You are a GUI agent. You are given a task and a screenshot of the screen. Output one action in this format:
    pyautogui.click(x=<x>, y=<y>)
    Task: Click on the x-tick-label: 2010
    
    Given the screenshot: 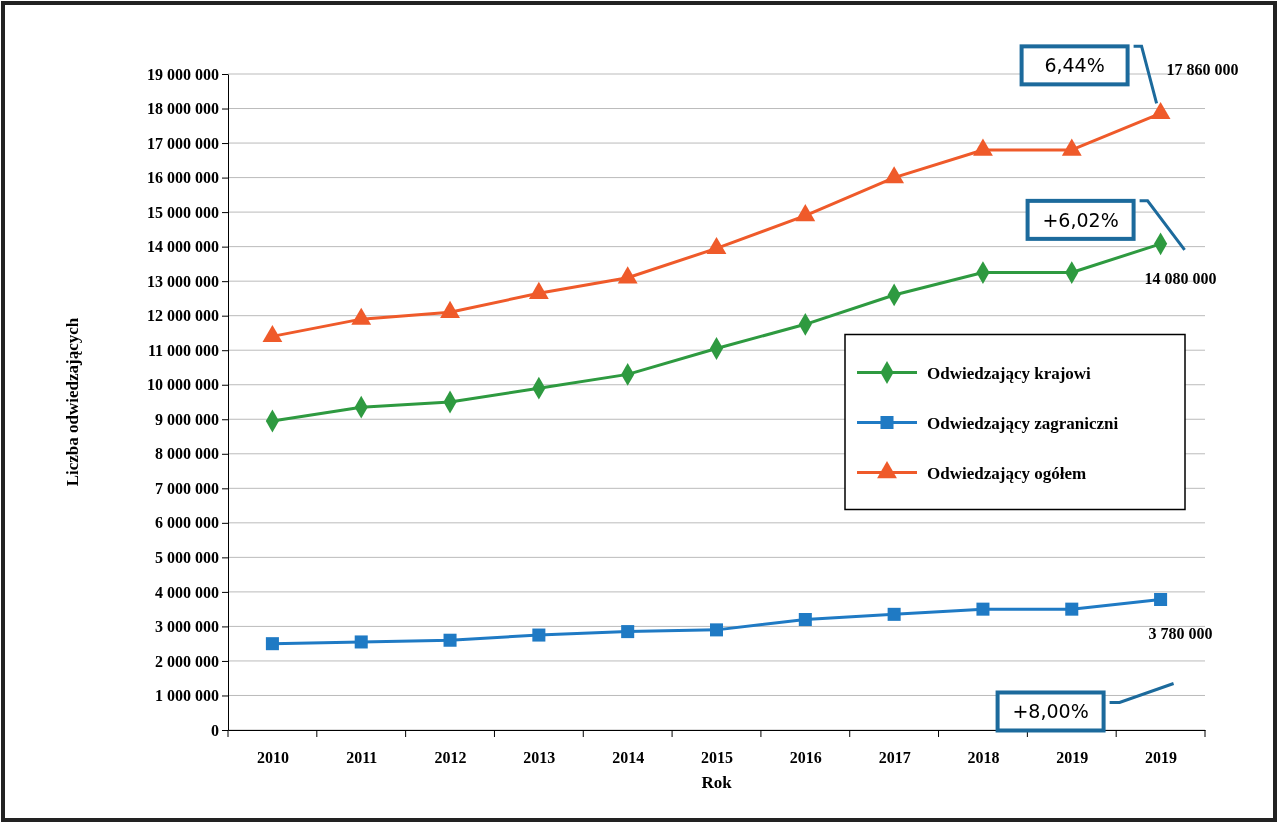 What is the action you would take?
    pyautogui.click(x=272, y=758)
    